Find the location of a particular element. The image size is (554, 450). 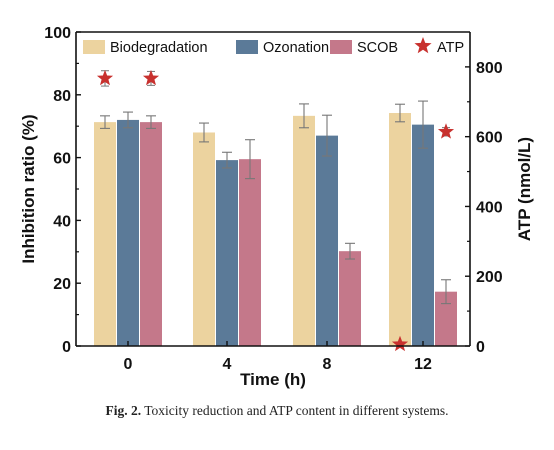

y2-tick-label: 200 is located at coordinates (489, 277).